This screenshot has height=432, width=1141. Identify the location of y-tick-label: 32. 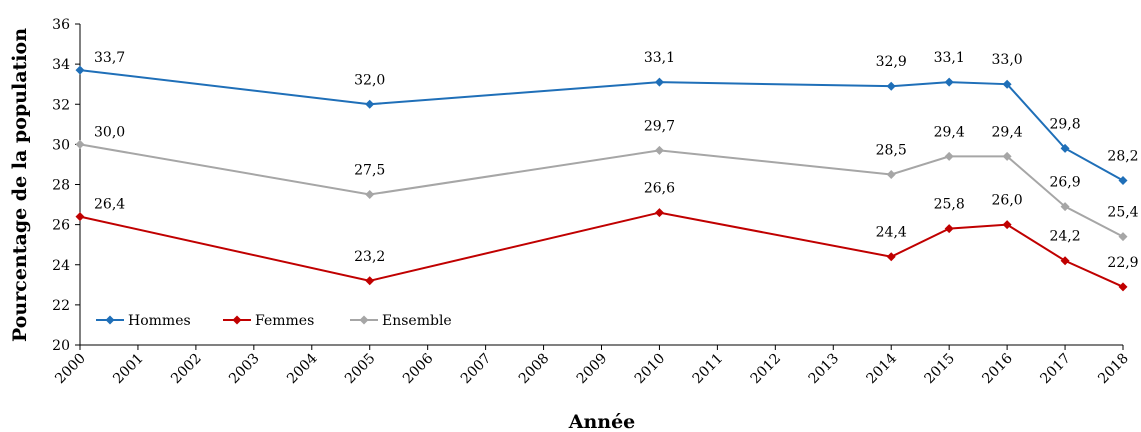
(61, 105).